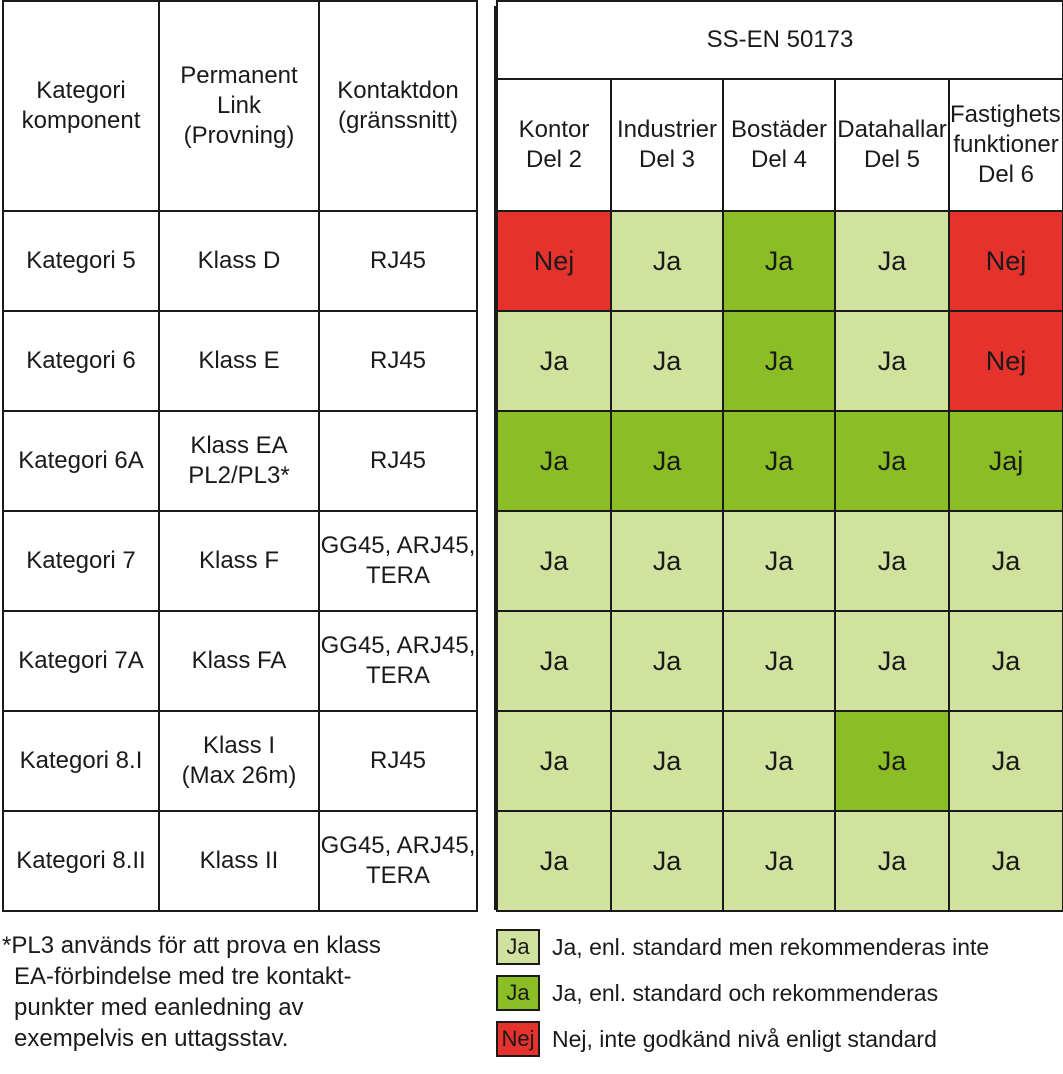 The height and width of the screenshot is (1074, 1063). I want to click on permanent-link-cell-line: Klass E, so click(239, 360).